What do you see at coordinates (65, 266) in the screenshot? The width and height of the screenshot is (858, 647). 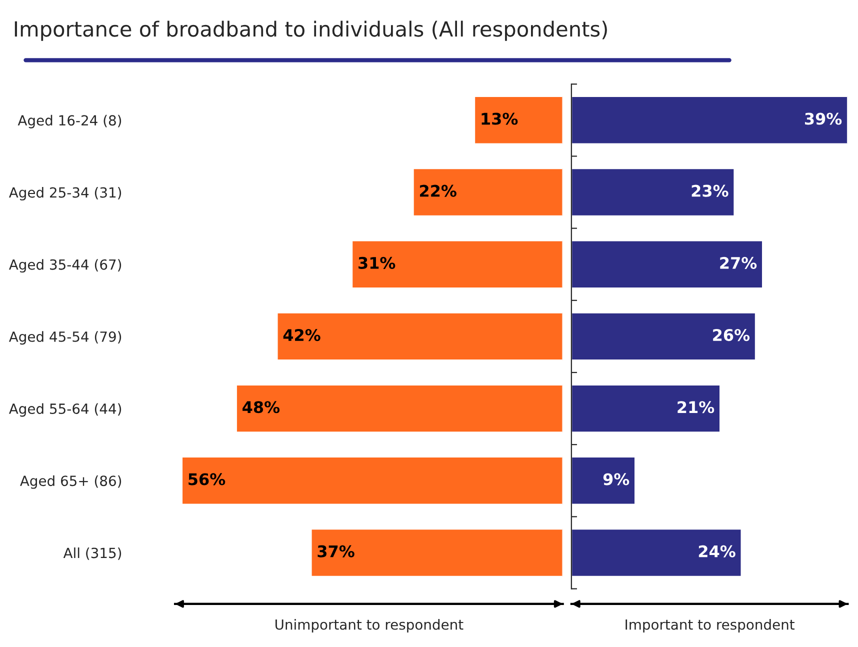 I see `y-tick-label: Aged 35-44 (67)` at bounding box center [65, 266].